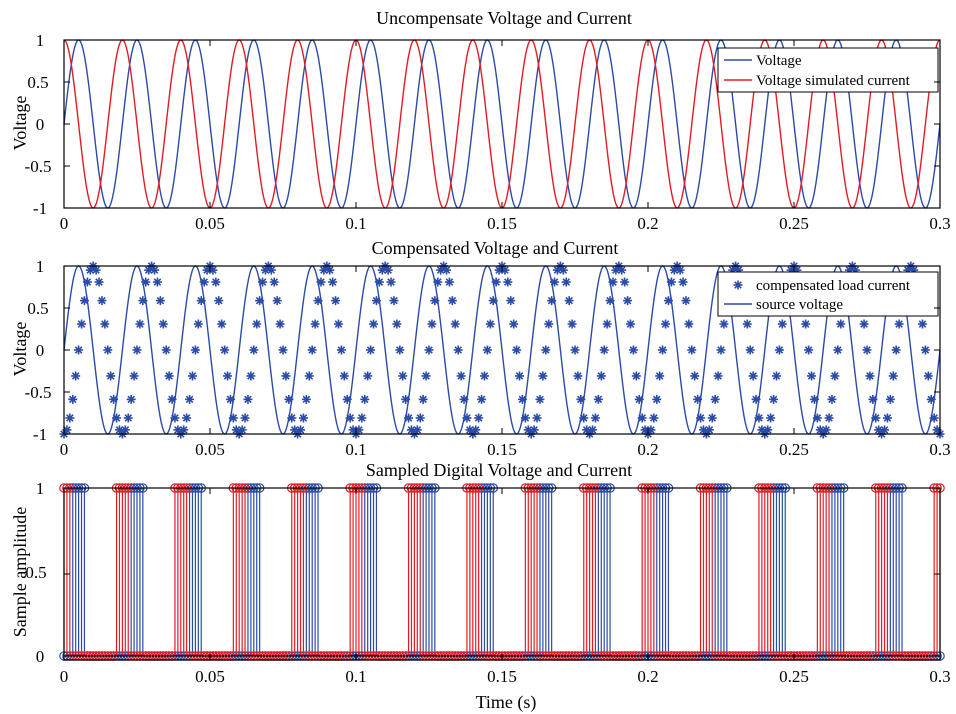 The image size is (956, 714). What do you see at coordinates (647, 449) in the screenshot?
I see `x-tick-label: 0.2` at bounding box center [647, 449].